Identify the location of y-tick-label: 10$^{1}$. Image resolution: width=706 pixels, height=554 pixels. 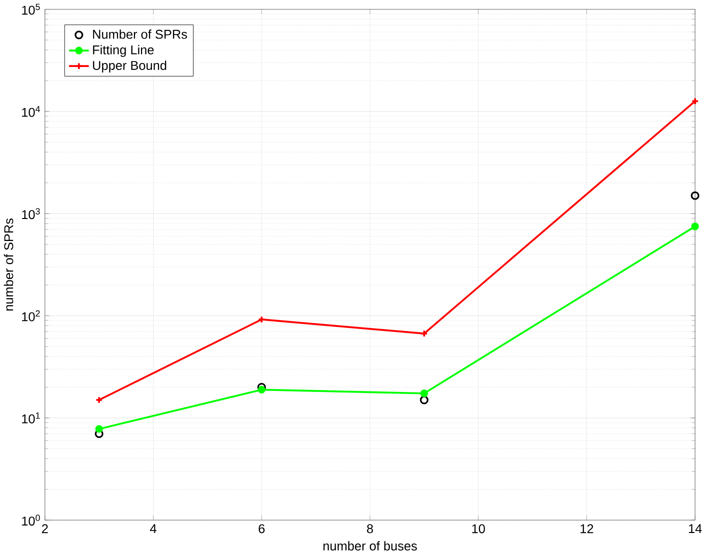
(31, 418).